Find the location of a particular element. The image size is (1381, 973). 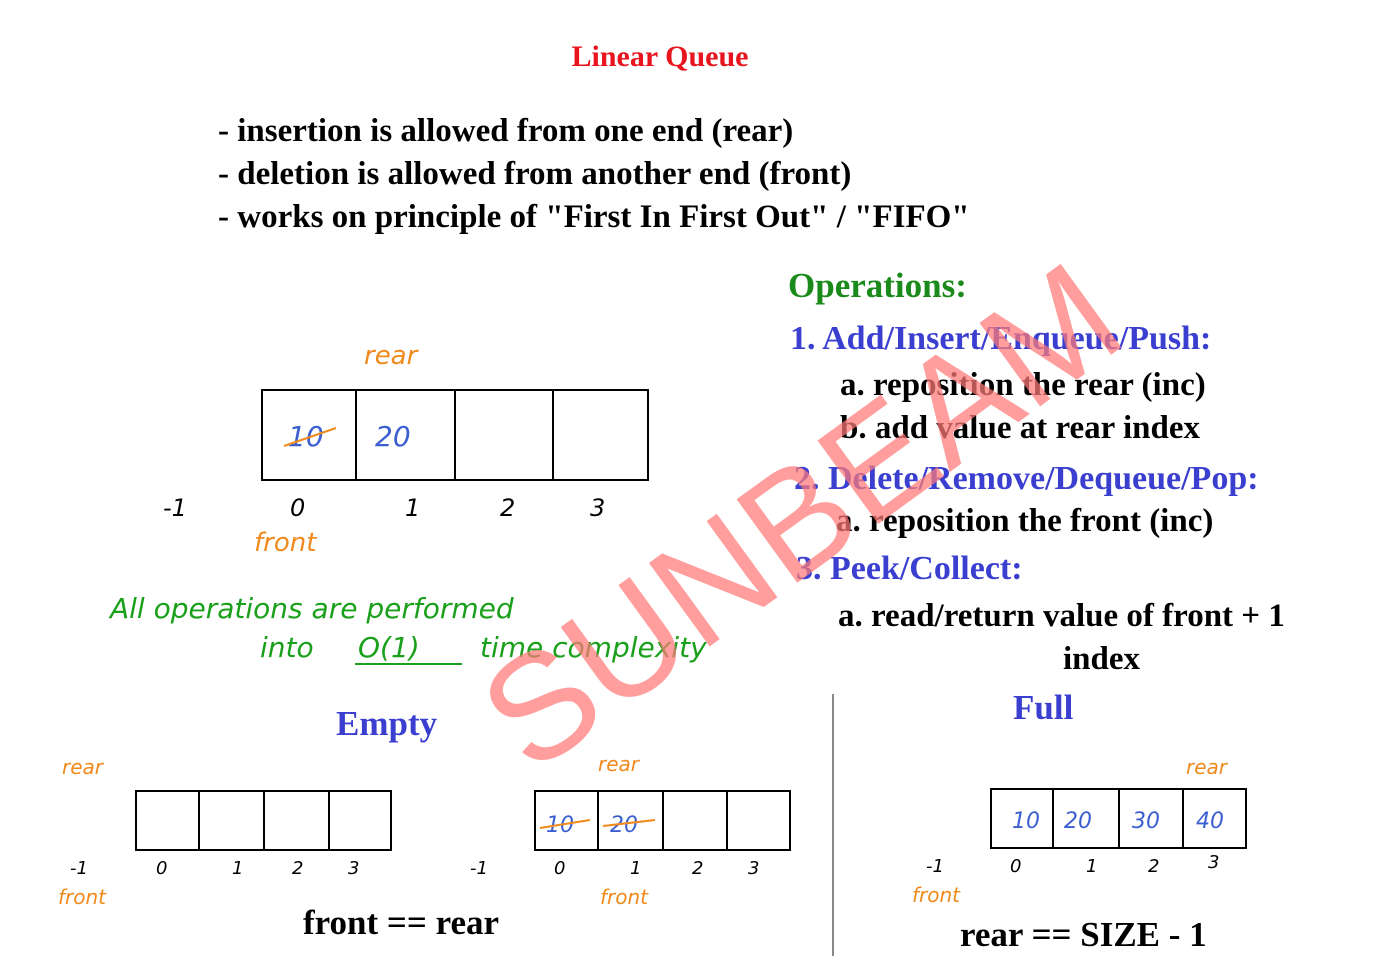

op-peek-step-a-cont: index is located at coordinates (1102, 659).